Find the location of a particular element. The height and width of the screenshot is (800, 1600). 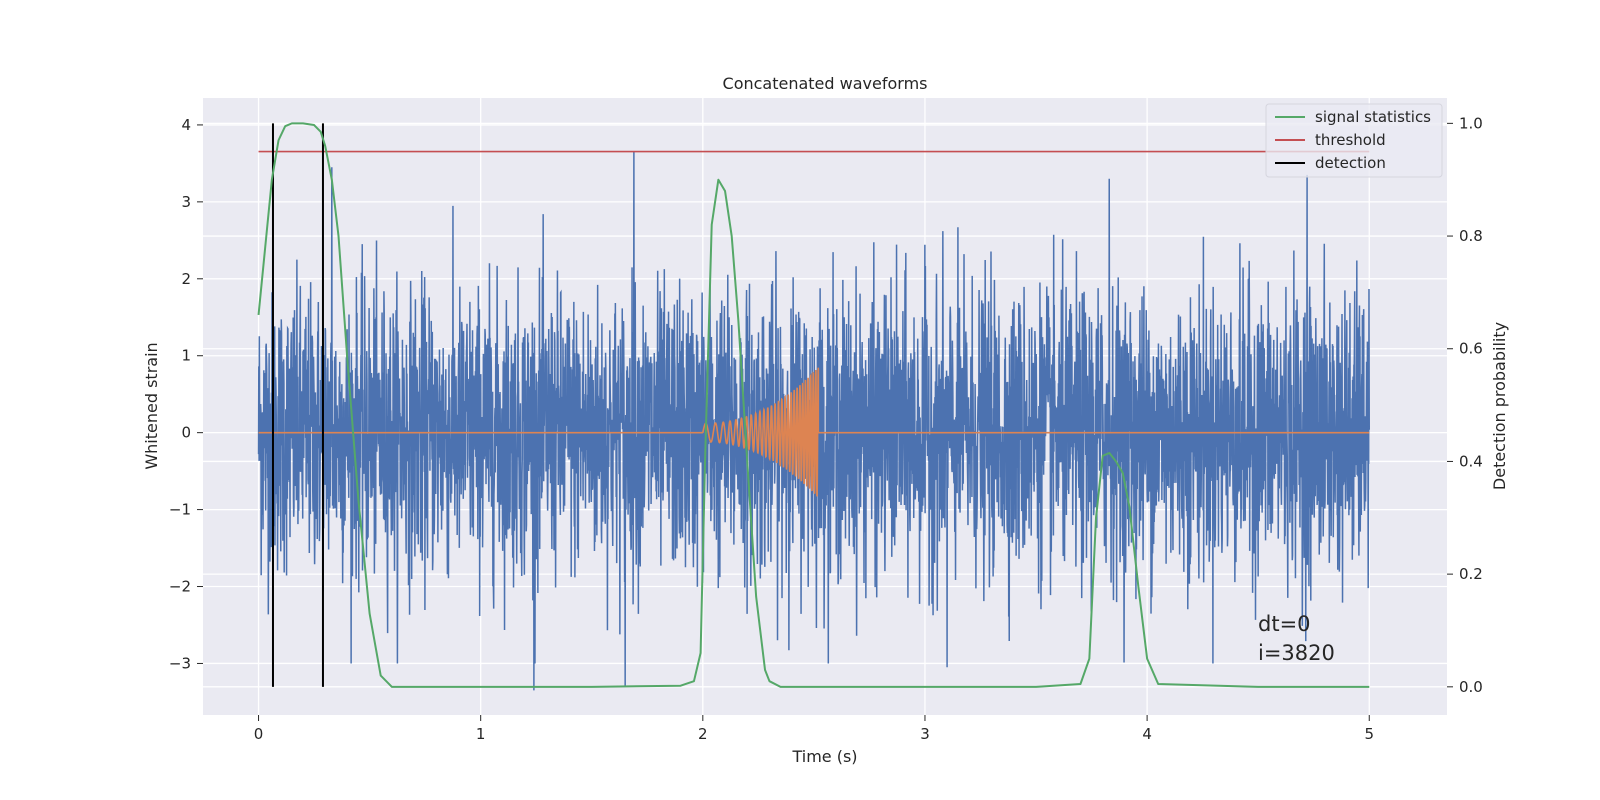

chart-title: Concatenated waveforms is located at coordinates (825, 83).